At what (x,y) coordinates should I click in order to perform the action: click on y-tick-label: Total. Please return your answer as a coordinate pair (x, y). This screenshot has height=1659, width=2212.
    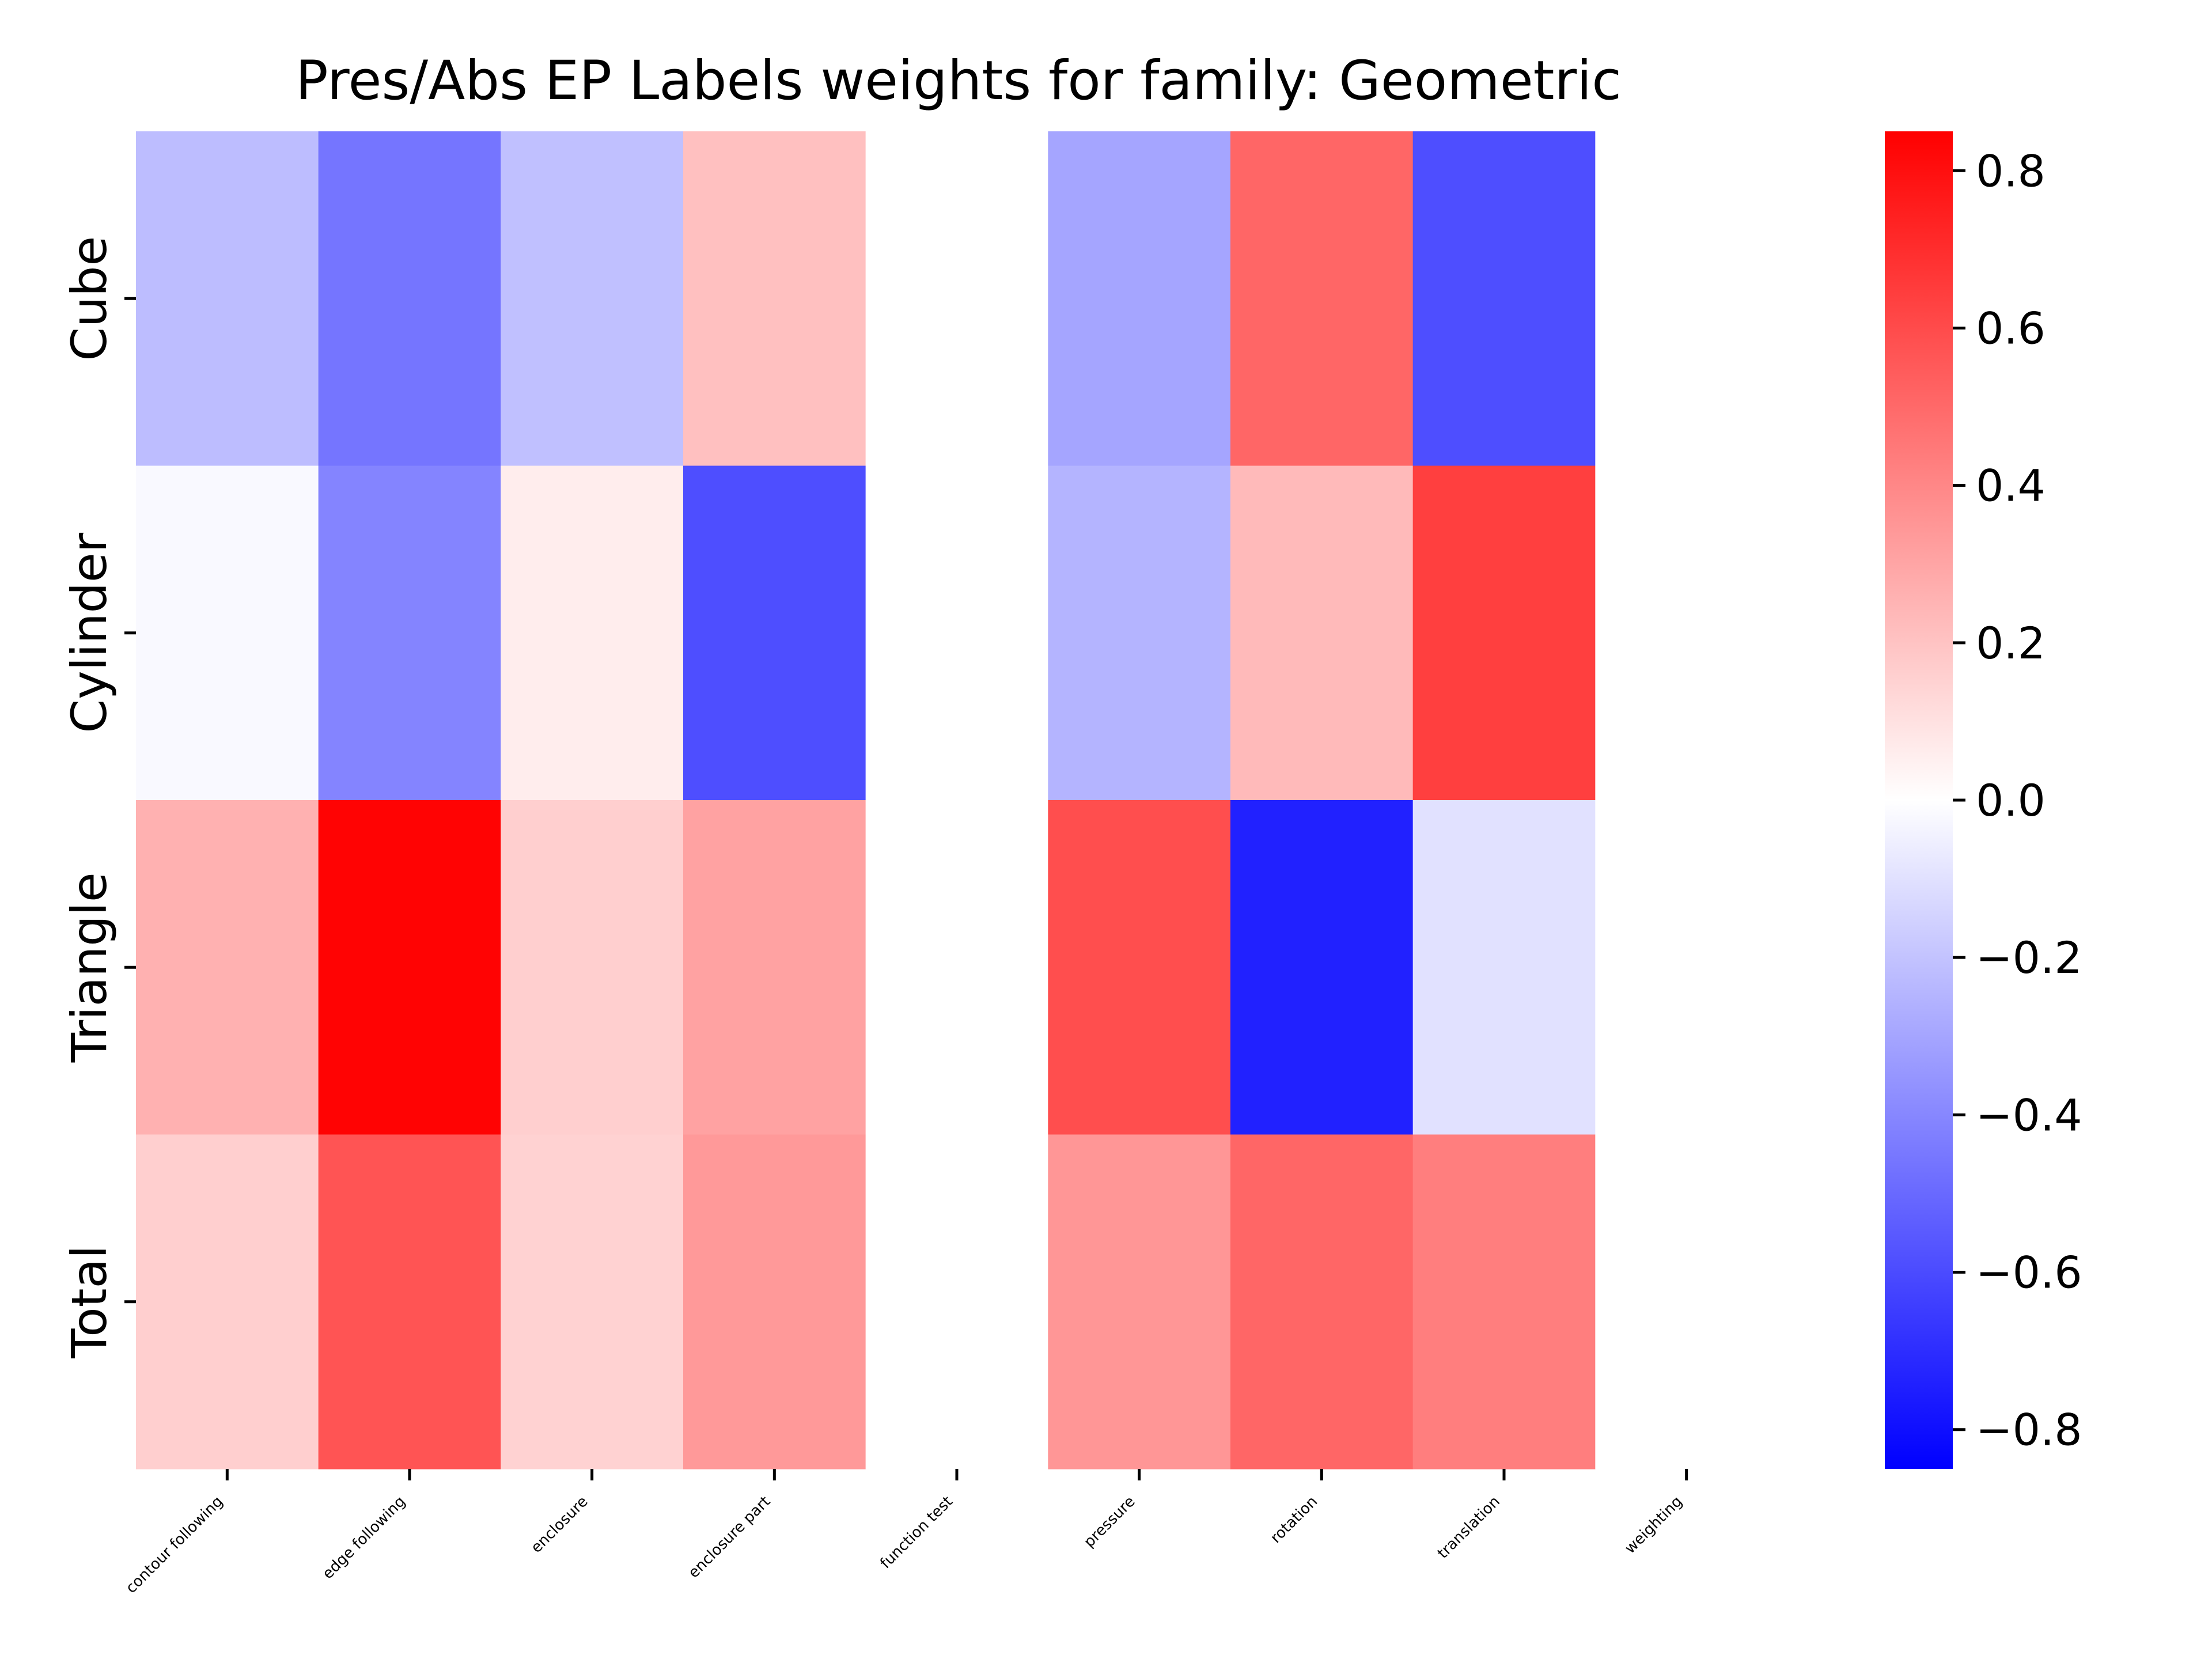
    Looking at the image, I should click on (89, 1302).